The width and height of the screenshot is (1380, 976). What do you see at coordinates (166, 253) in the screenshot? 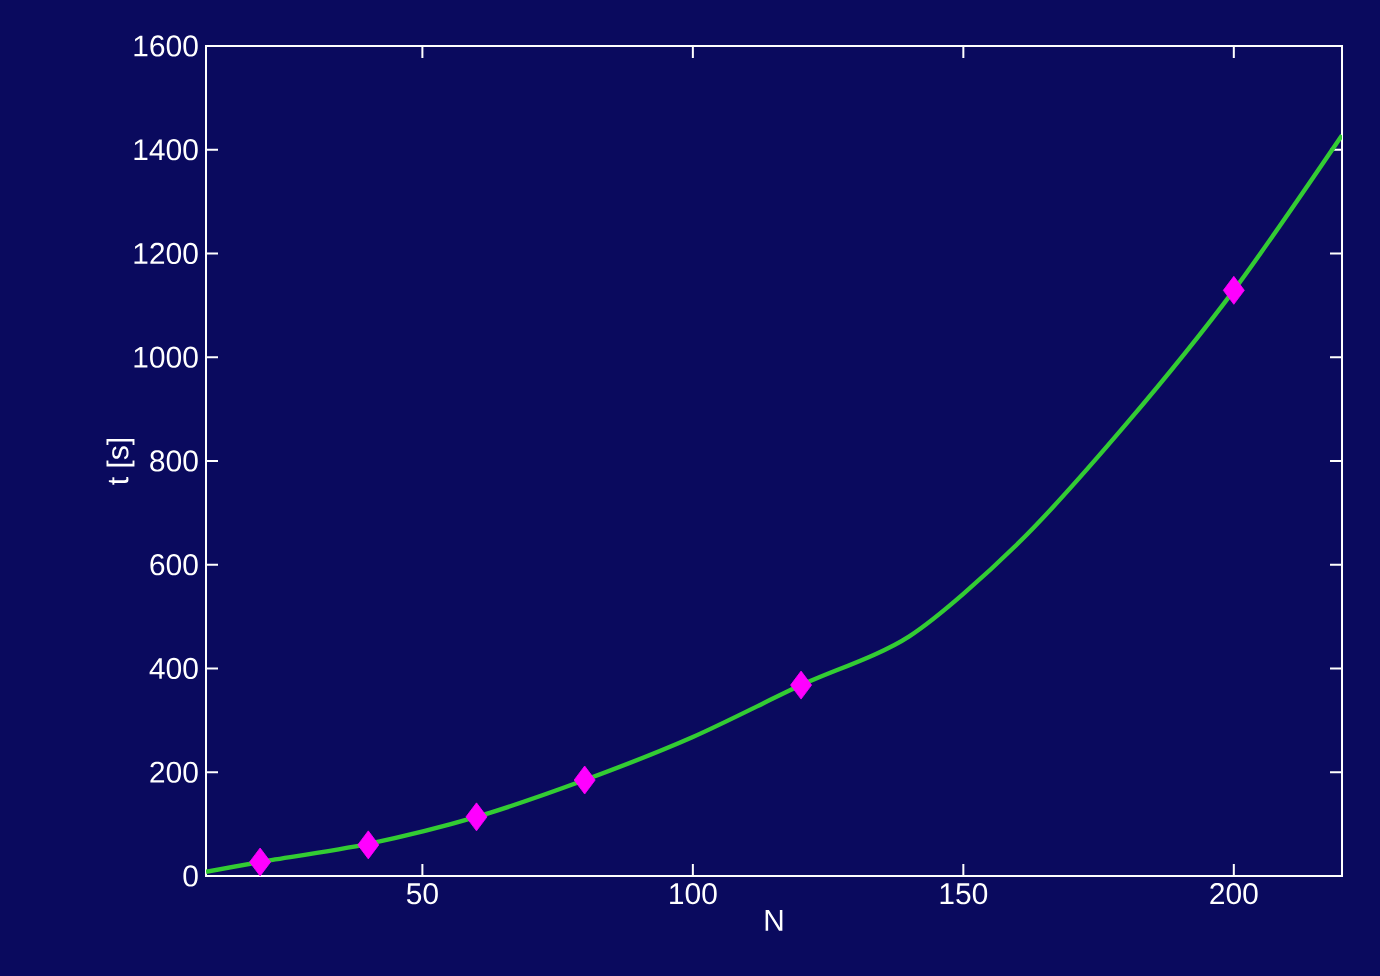
I see `y-tick-label: 1200` at bounding box center [166, 253].